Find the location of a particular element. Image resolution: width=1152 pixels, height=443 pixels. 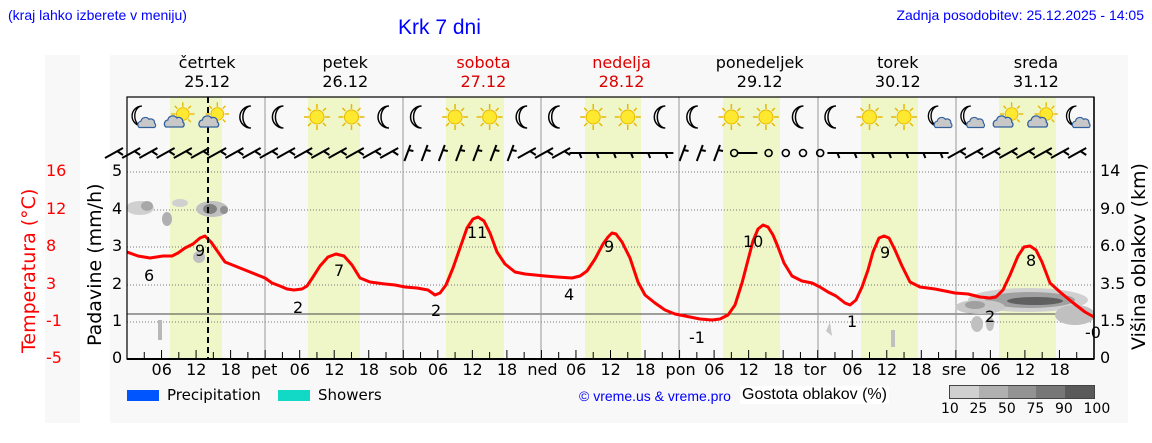

svg-text: -0 is located at coordinates (1093, 332).